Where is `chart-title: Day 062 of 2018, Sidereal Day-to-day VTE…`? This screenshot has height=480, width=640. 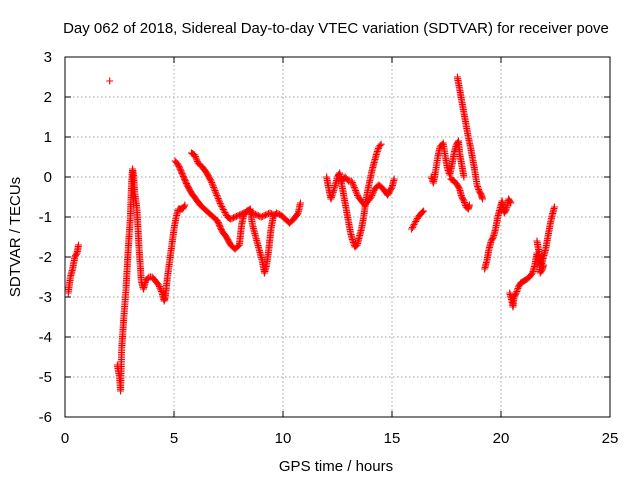
chart-title: Day 062 of 2018, Sidereal Day-to-day VTE… is located at coordinates (336, 28).